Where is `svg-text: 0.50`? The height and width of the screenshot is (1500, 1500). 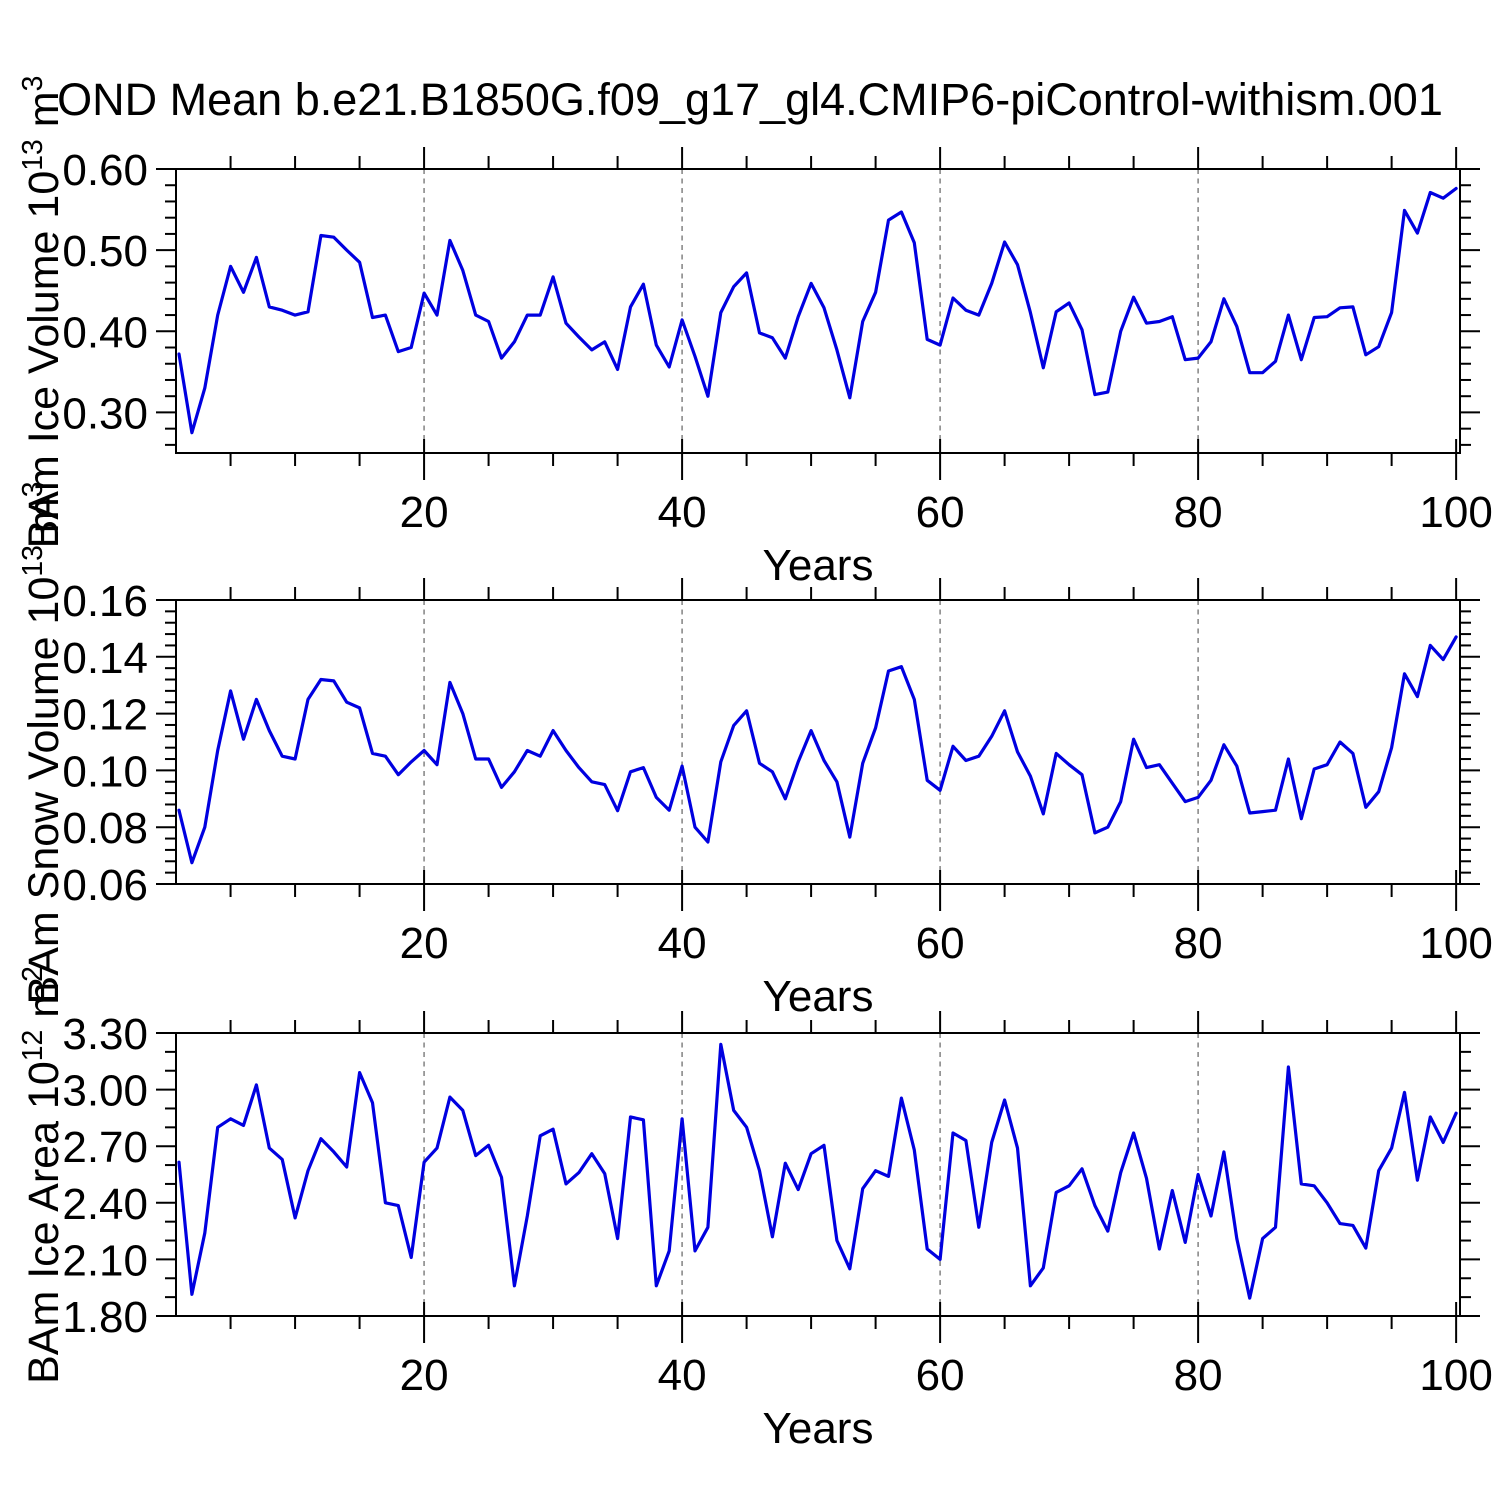
svg-text: 0.50 is located at coordinates (105, 251).